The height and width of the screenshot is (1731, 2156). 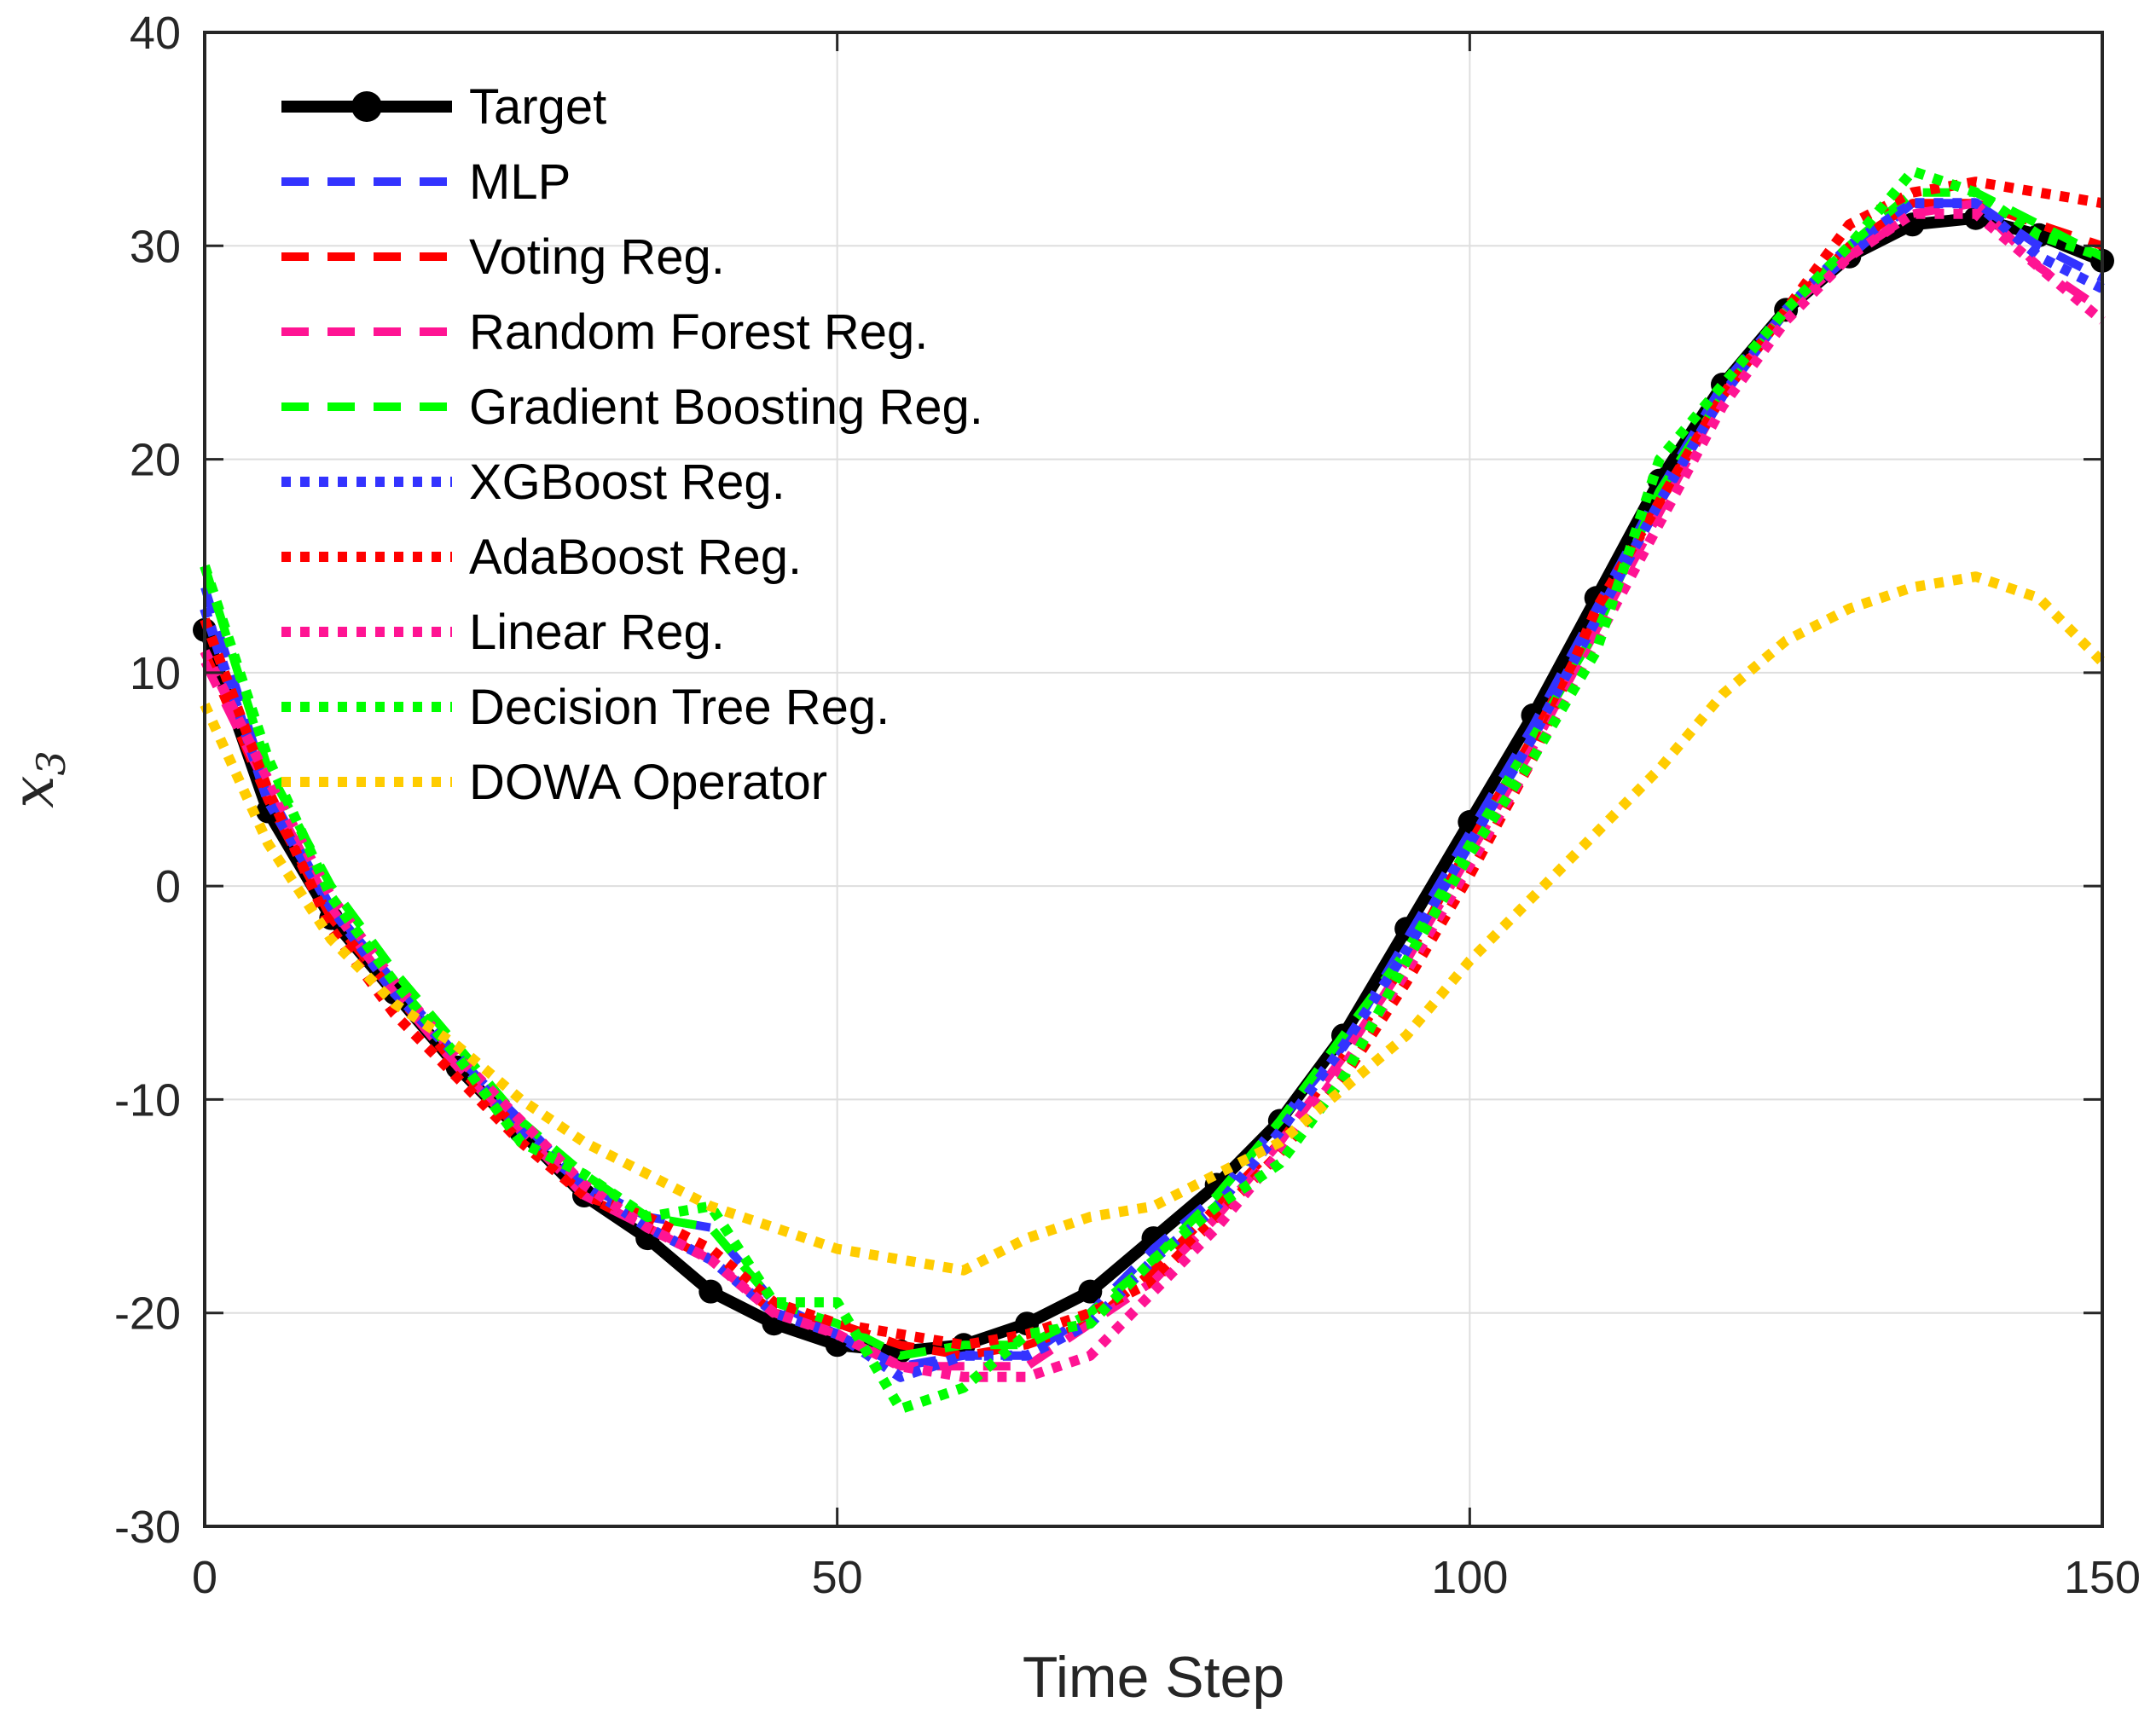 I want to click on y-tick-label: 30, so click(x=155, y=247).